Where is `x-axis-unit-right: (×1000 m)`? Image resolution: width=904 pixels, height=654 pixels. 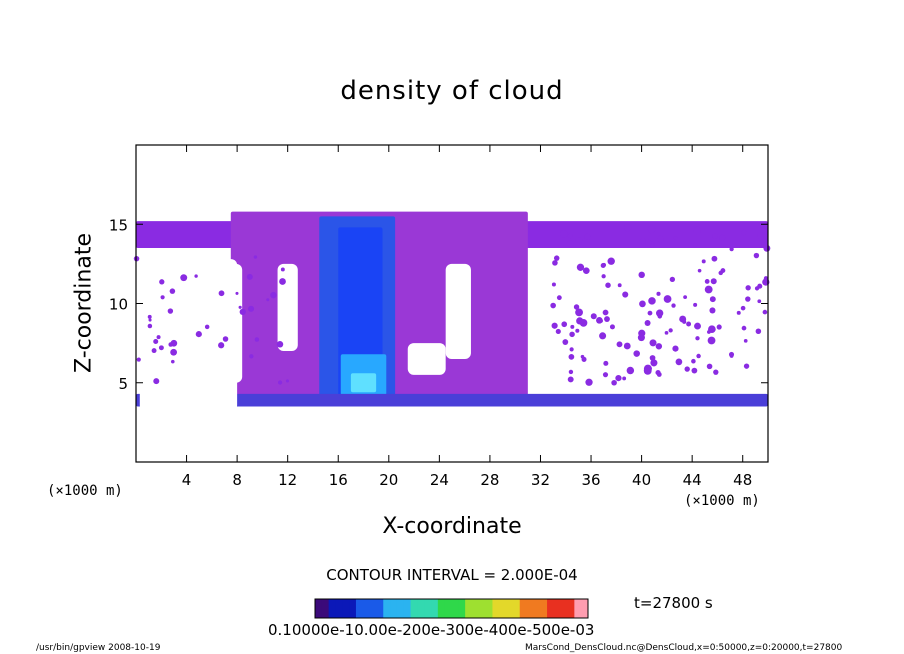 x-axis-unit-right: (×1000 m) is located at coordinates (722, 501).